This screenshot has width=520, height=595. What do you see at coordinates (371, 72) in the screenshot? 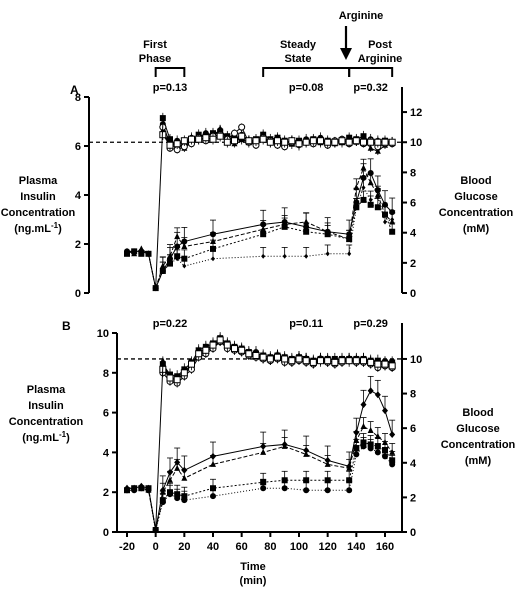
I see `phase-bracket` at bounding box center [371, 72].